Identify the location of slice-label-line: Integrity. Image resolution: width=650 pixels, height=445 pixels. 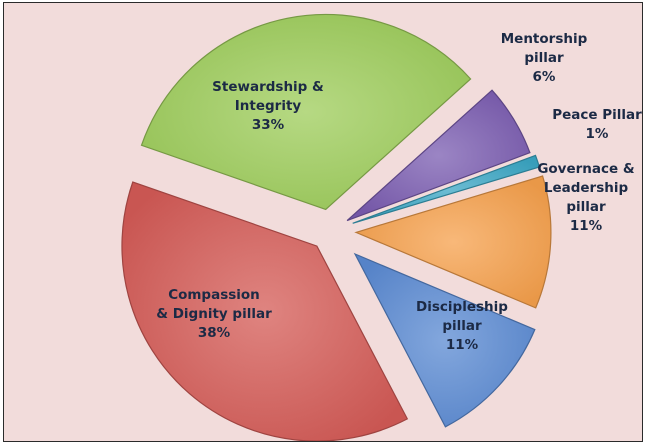
(268, 106).